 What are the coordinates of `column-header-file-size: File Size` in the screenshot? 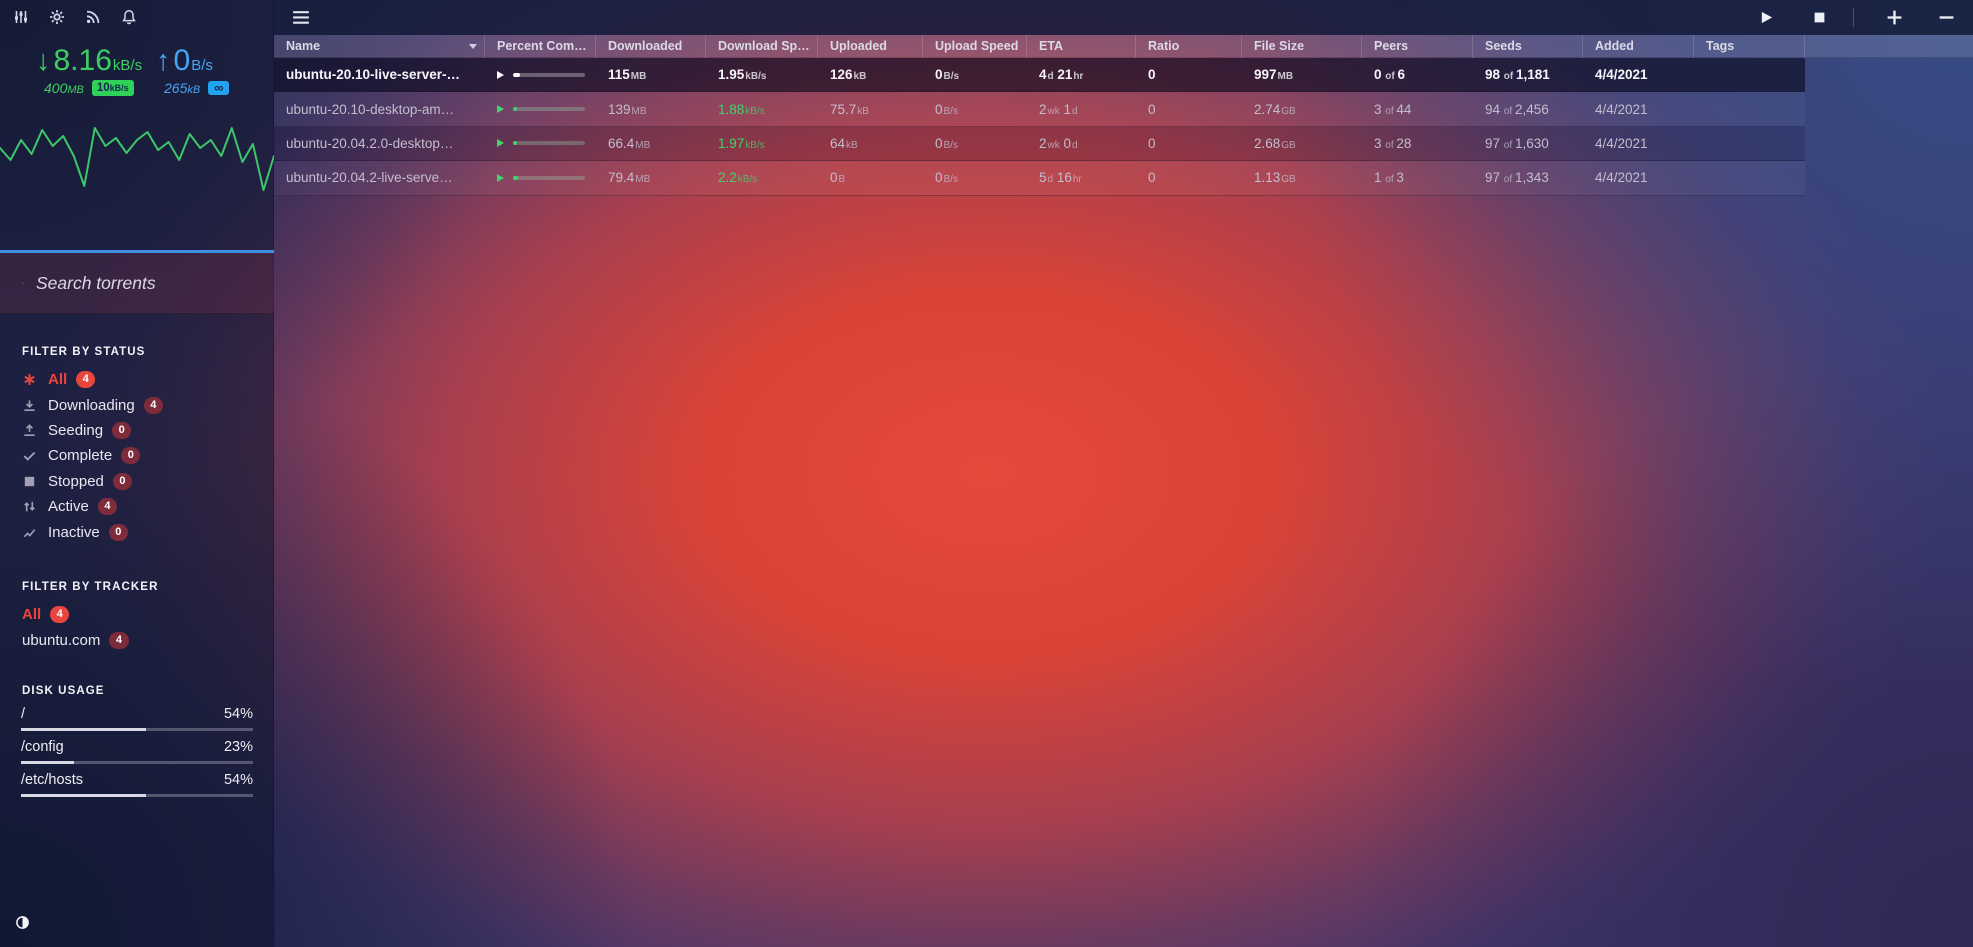 It's located at (1302, 46).